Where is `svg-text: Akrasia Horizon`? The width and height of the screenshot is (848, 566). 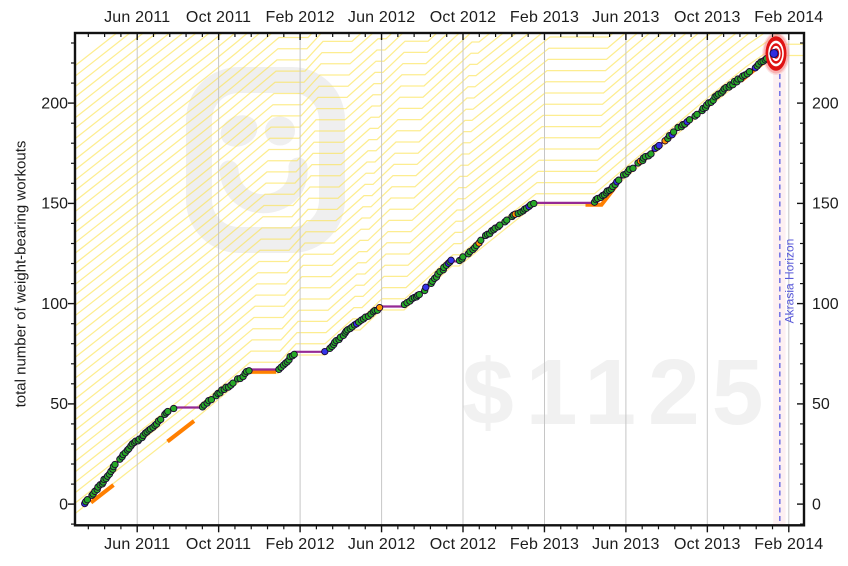
svg-text: Akrasia Horizon is located at coordinates (790, 281).